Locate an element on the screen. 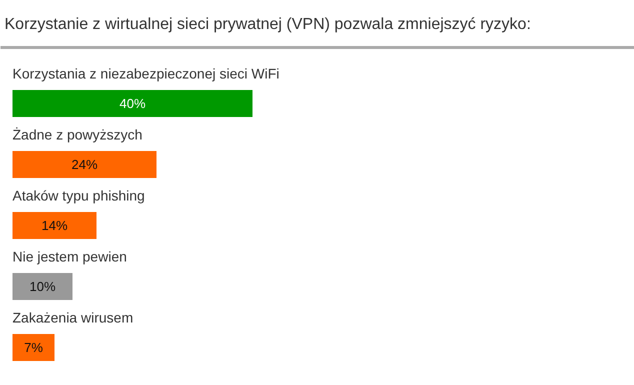  y-tick-label: Nie jestem pewien is located at coordinates (69, 256).